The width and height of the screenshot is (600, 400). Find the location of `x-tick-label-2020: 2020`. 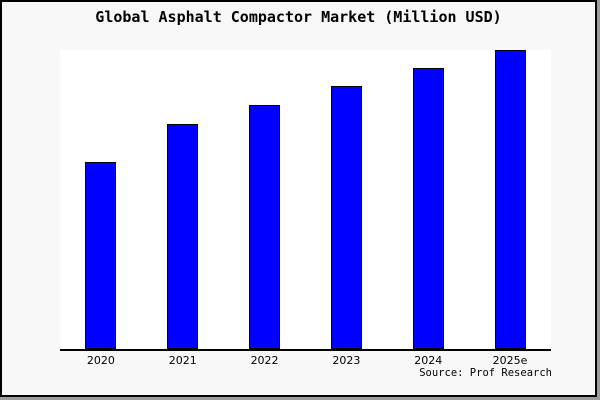

x-tick-label-2020: 2020 is located at coordinates (100, 360).